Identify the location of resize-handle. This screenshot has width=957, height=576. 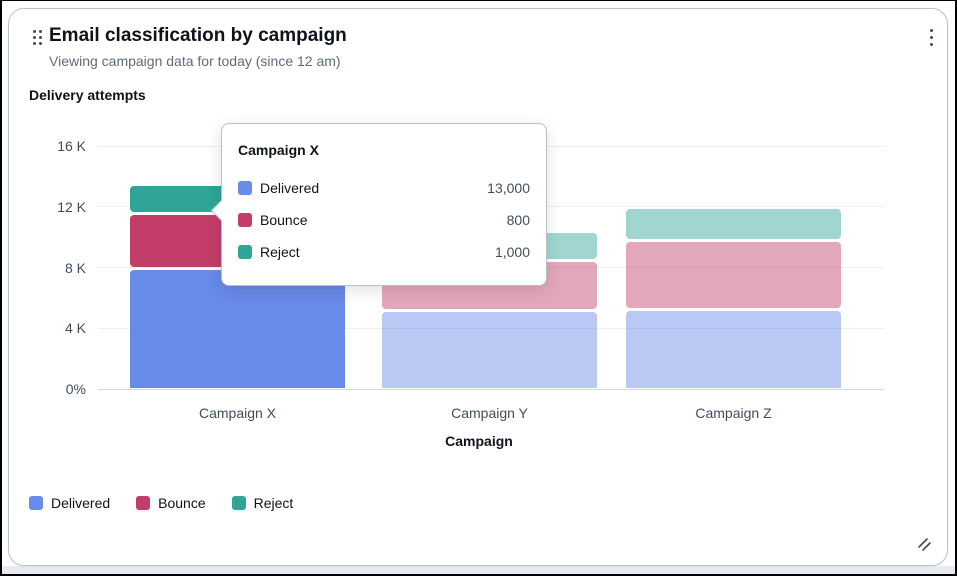
(924, 544).